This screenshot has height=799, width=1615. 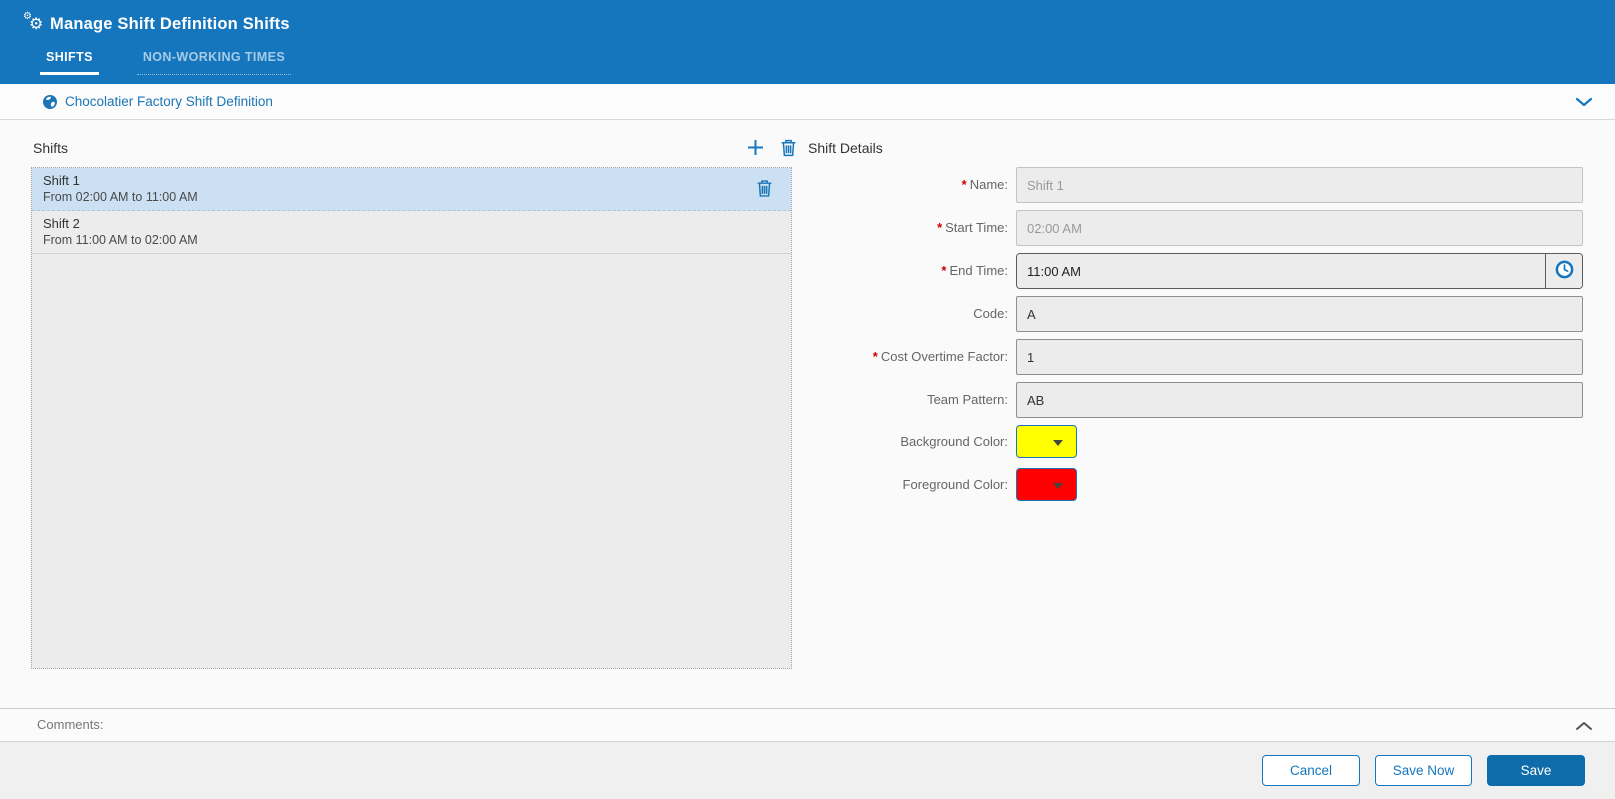 I want to click on clock-icon, so click(x=1564, y=271).